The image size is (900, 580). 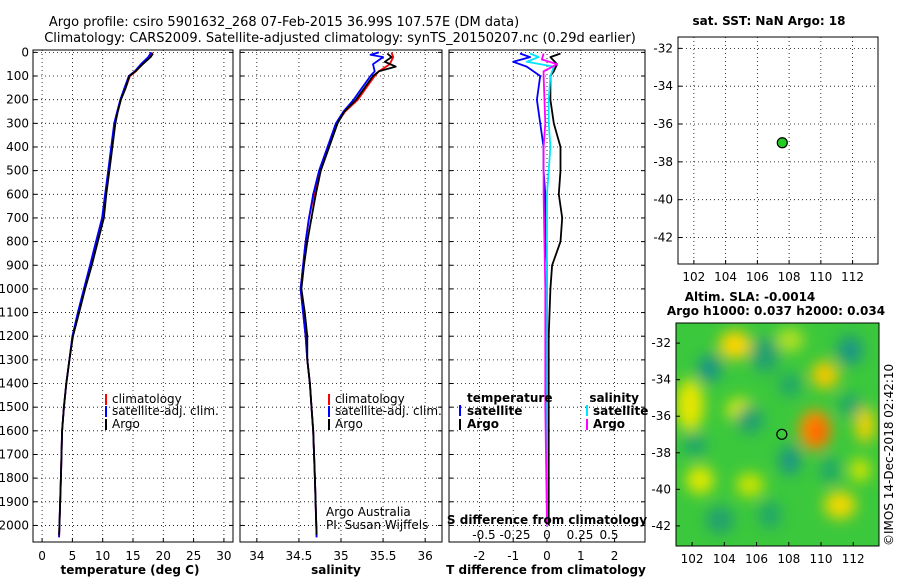 What do you see at coordinates (368, 512) in the screenshot?
I see `credit-line1: Argo Australia` at bounding box center [368, 512].